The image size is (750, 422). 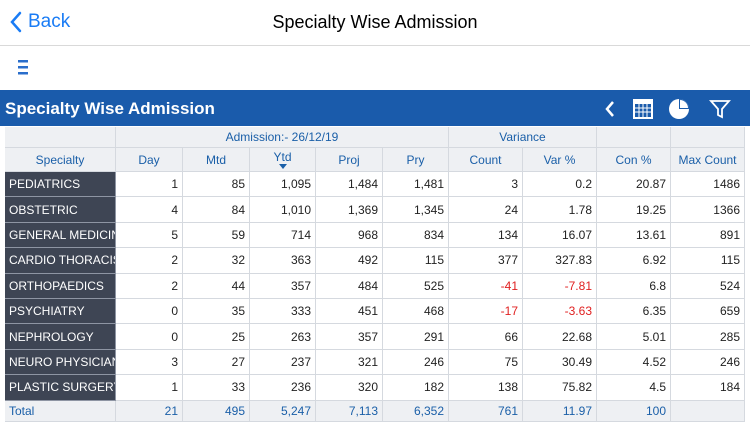 I want to click on value-cell: 4.52, so click(x=634, y=362).